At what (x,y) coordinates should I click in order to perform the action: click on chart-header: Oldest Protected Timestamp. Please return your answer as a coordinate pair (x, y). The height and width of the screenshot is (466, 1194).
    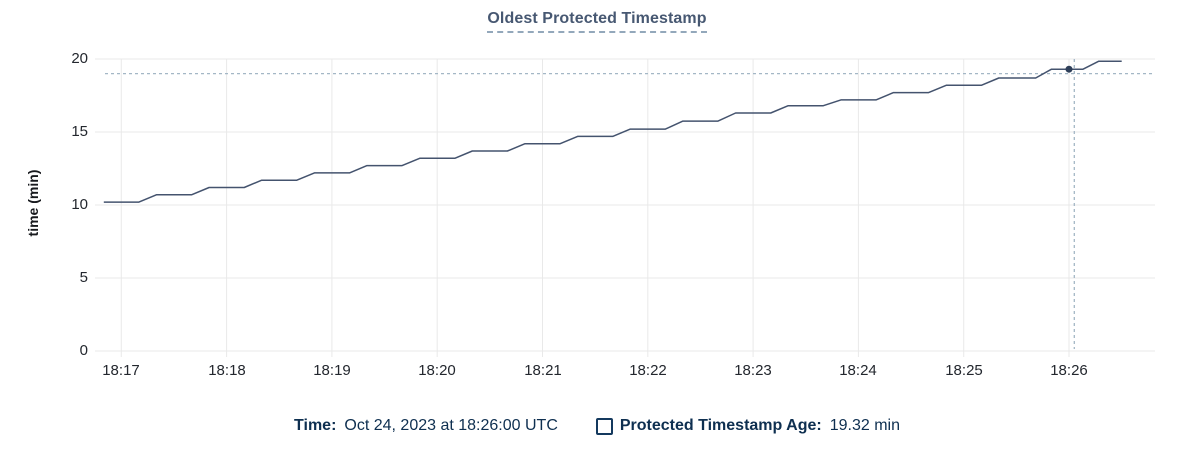
    Looking at the image, I should click on (597, 21).